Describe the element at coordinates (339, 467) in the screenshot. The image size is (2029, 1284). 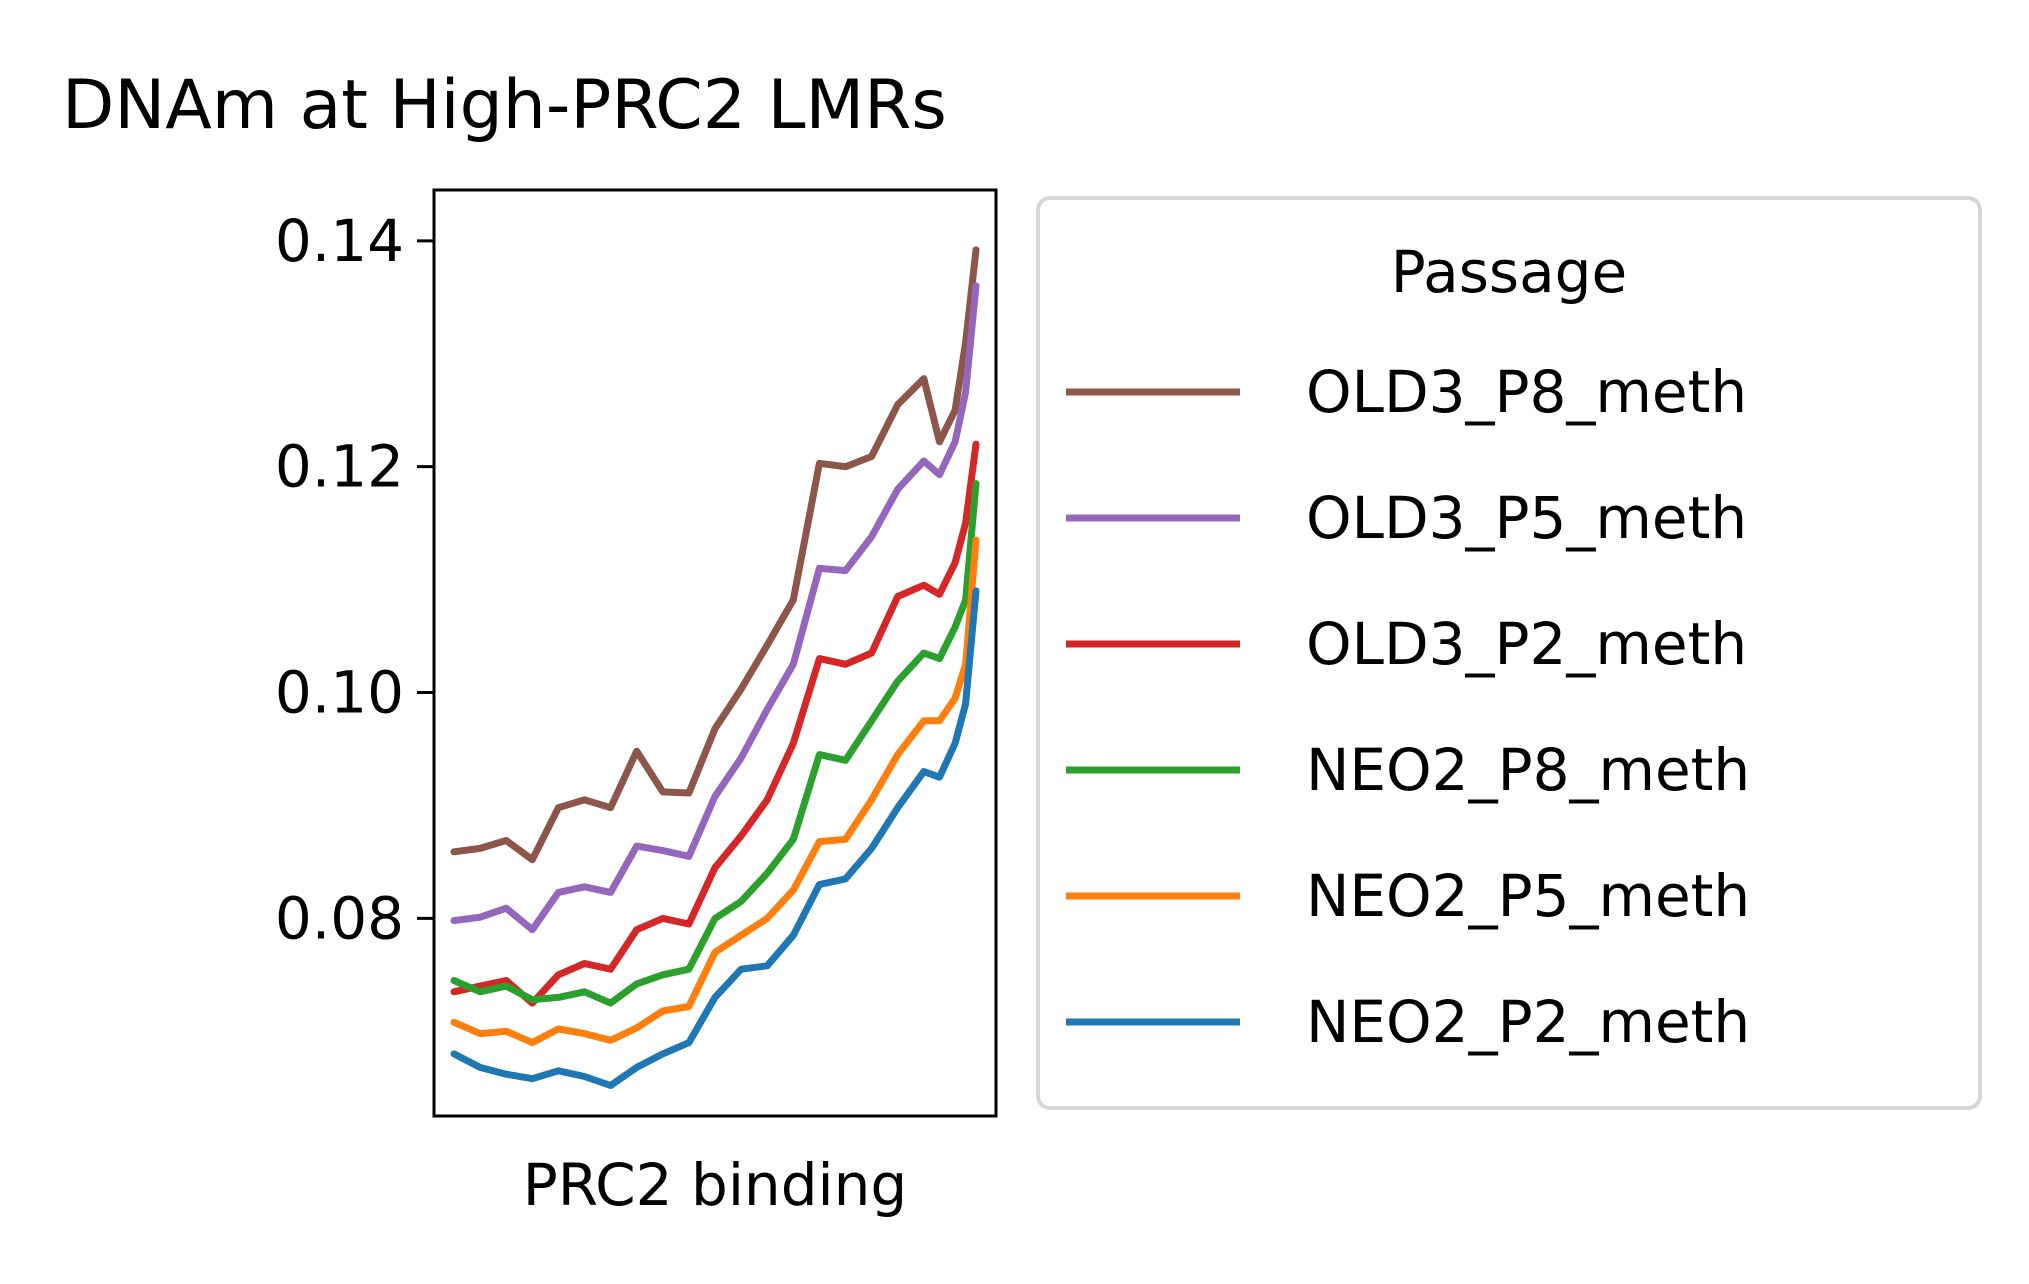
I see `y-tick-label: 0.12` at that location.